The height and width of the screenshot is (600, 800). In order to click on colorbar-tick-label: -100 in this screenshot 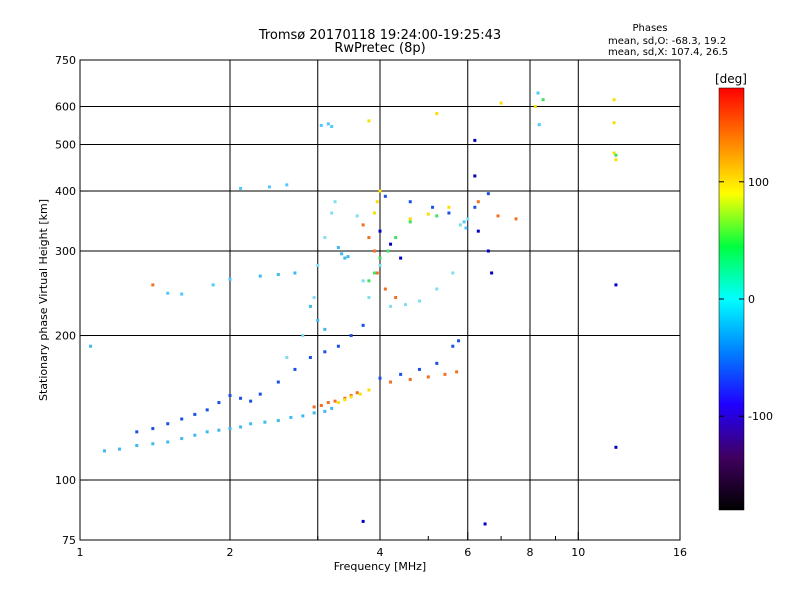, I will do `click(760, 416)`.